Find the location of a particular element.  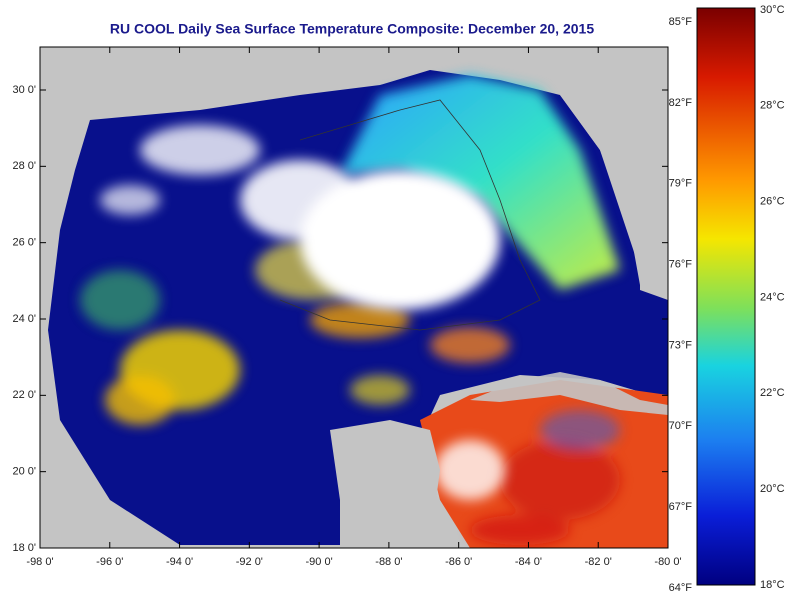

lon-label: -82 0' is located at coordinates (598, 562).